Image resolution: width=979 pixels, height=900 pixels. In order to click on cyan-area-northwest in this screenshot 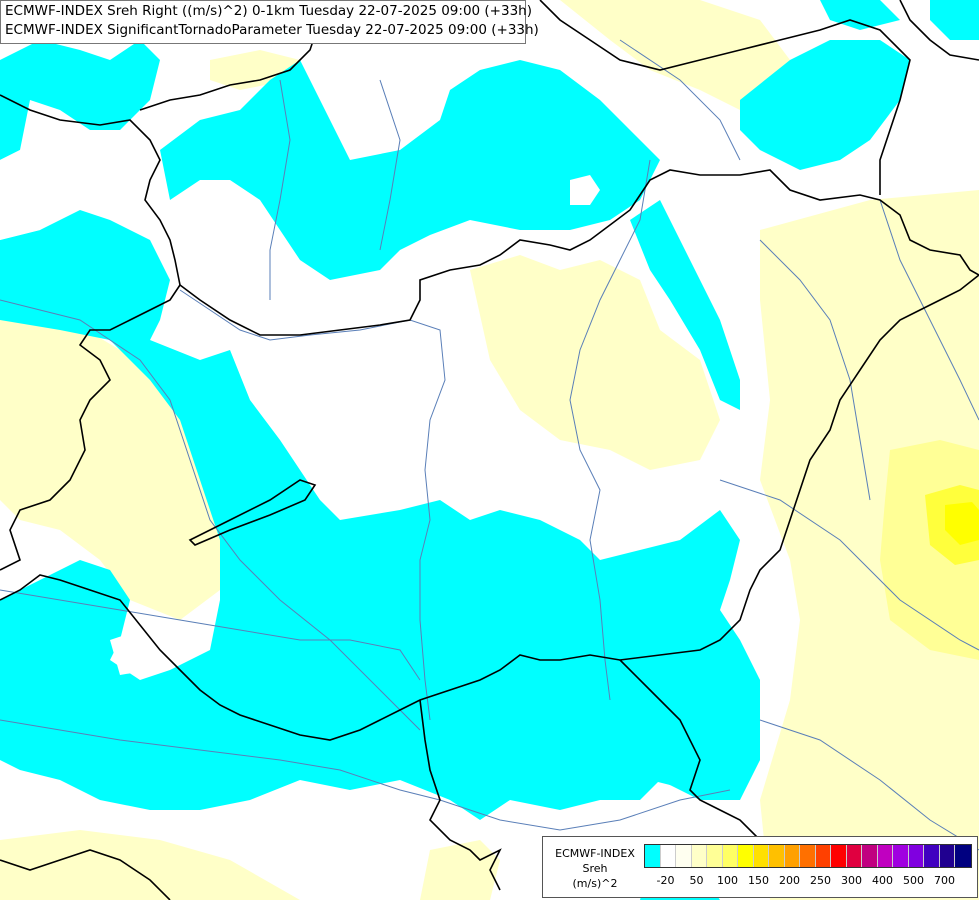, I will do `click(80, 100)`.